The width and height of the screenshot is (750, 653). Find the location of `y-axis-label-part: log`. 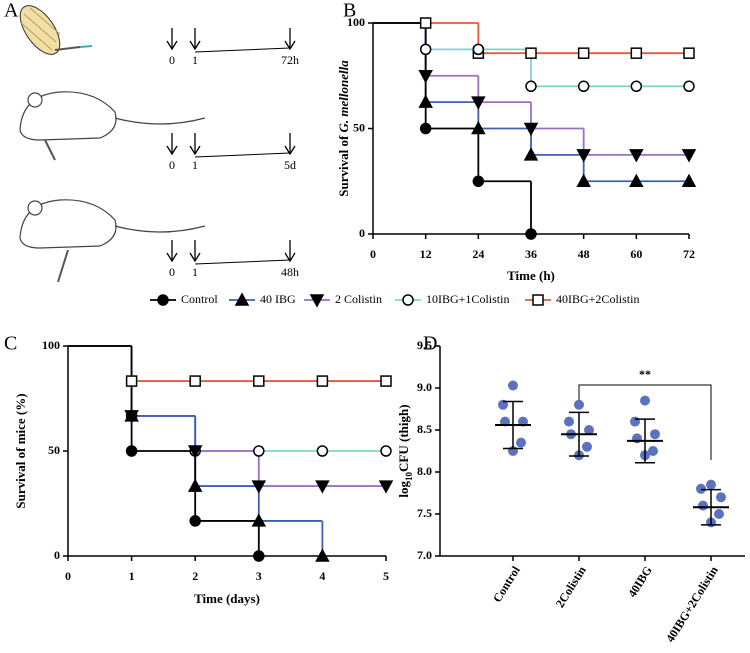

y-axis-label-part: log is located at coordinates (403, 488).